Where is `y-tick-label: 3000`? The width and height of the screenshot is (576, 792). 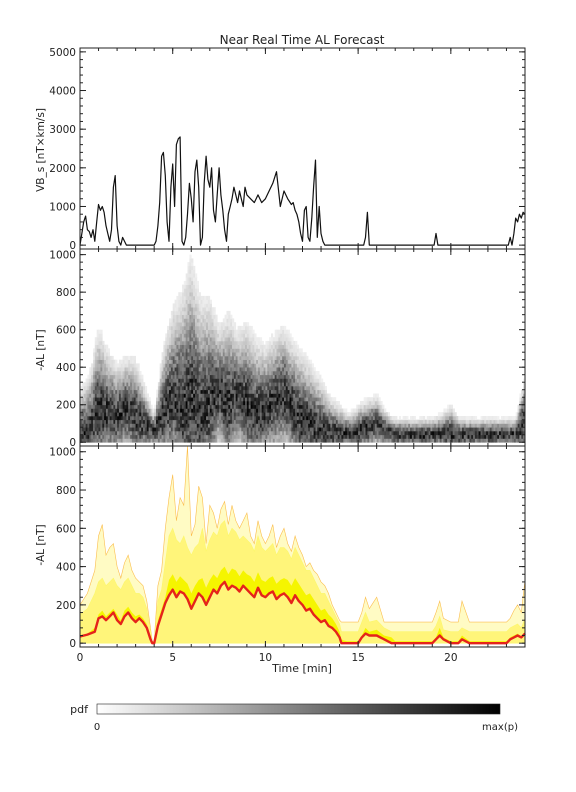 y-tick-label: 3000 is located at coordinates (62, 130).